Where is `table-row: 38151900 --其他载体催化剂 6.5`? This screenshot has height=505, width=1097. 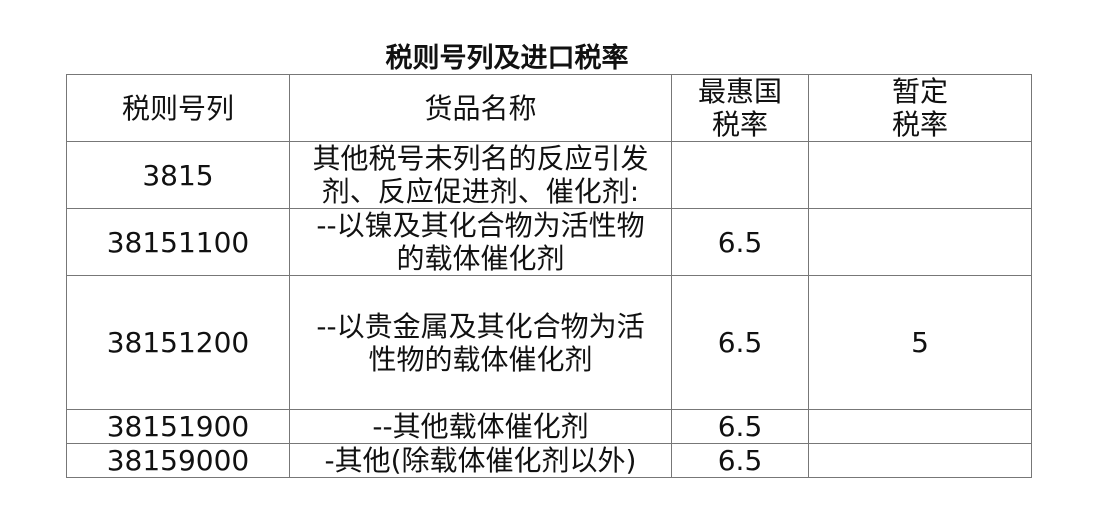
table-row: 38151900 --其他载体催化剂 6.5 is located at coordinates (549, 426).